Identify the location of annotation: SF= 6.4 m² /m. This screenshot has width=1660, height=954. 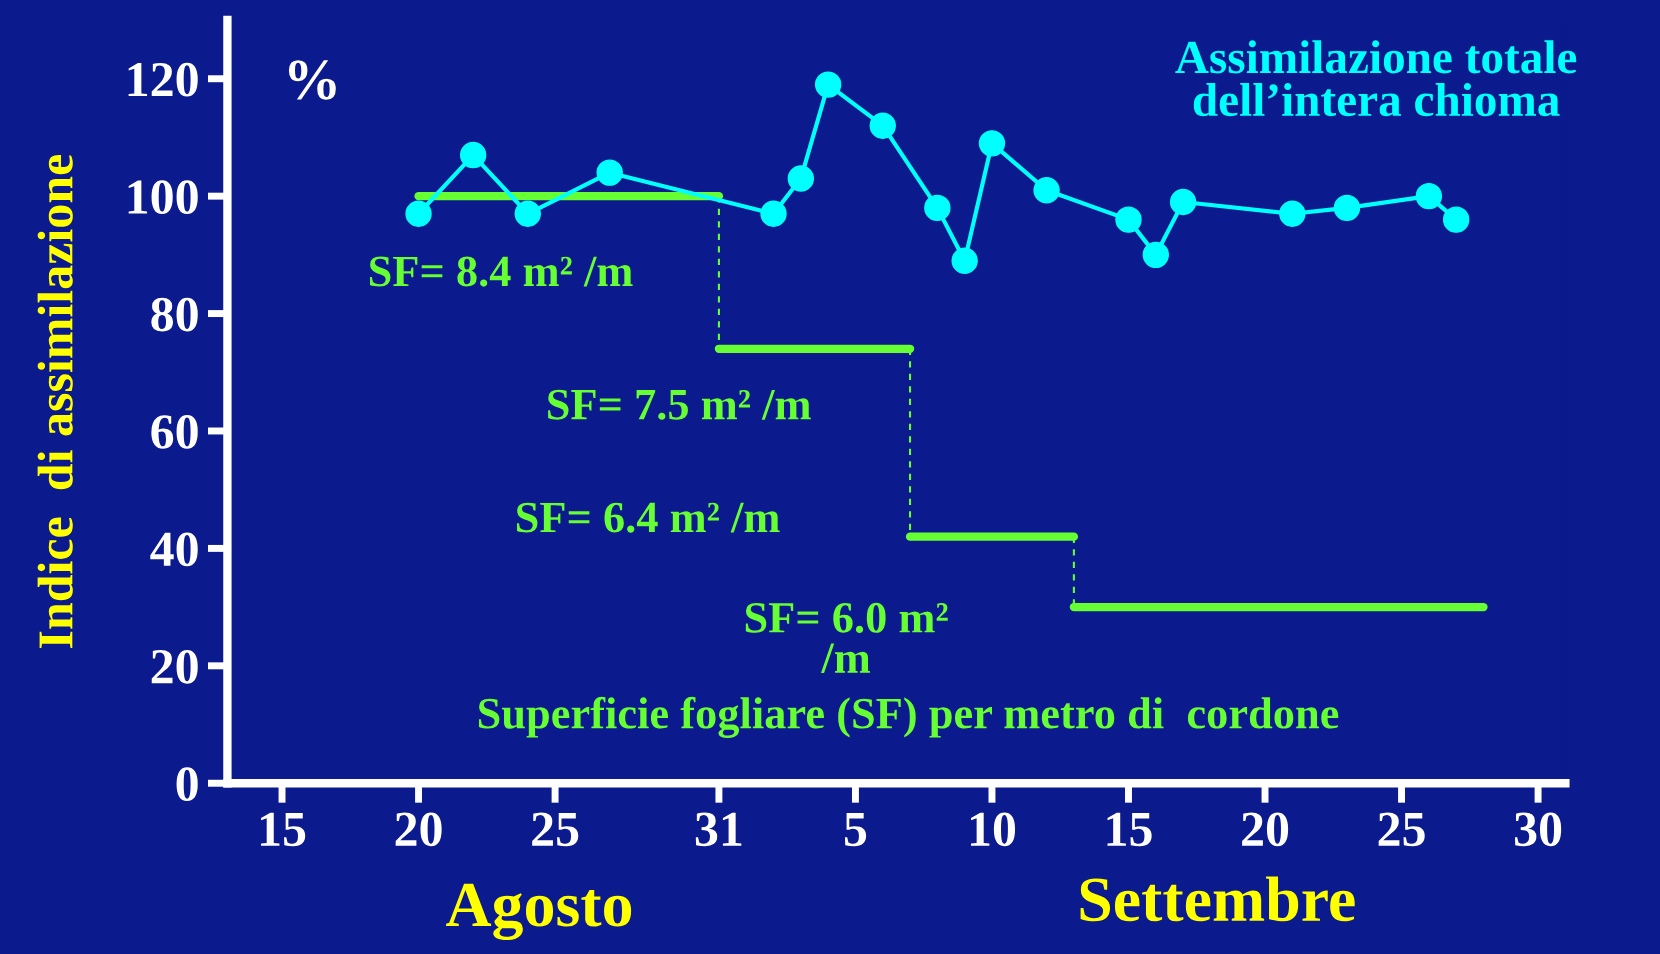
(648, 517).